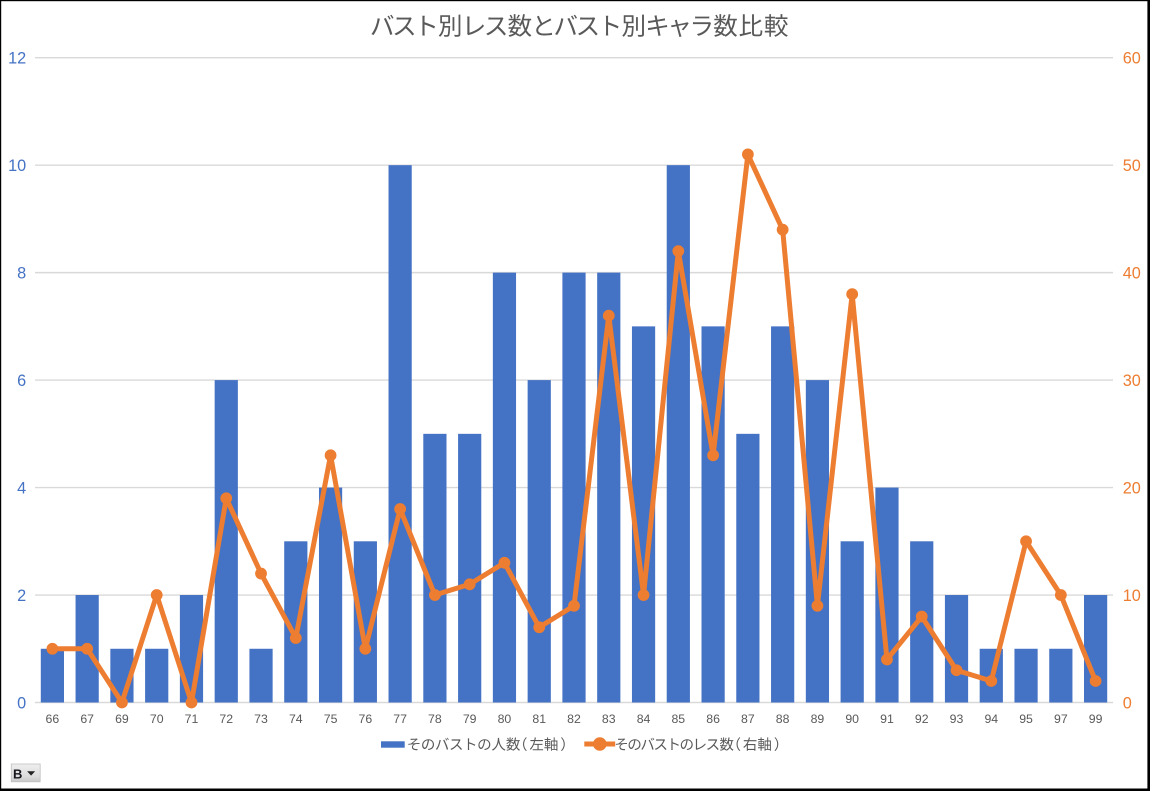 The image size is (1150, 791). I want to click on svg-text: 92, so click(922, 719).